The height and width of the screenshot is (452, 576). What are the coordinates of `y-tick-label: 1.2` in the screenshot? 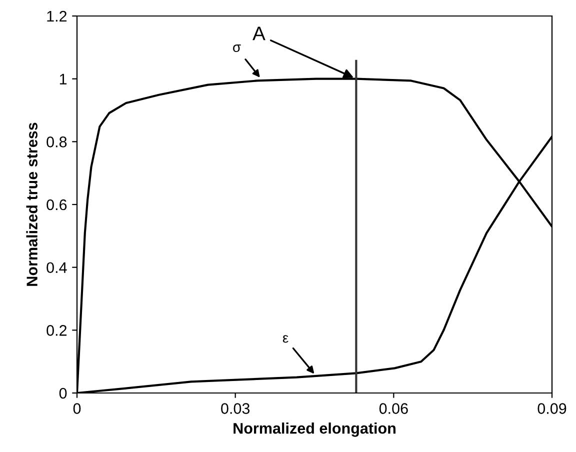 It's located at (57, 16).